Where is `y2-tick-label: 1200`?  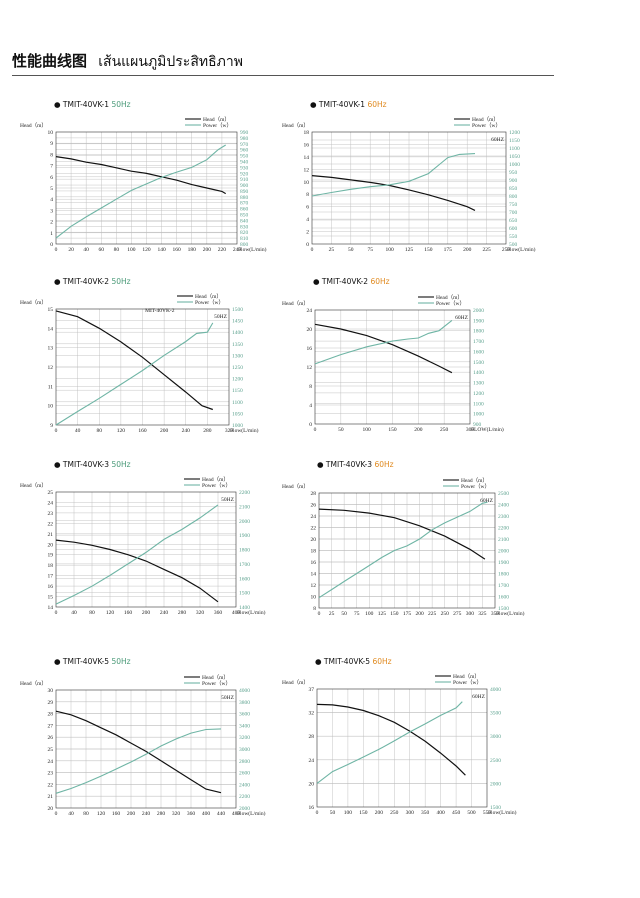
y2-tick-label: 1200 is located at coordinates (478, 394).